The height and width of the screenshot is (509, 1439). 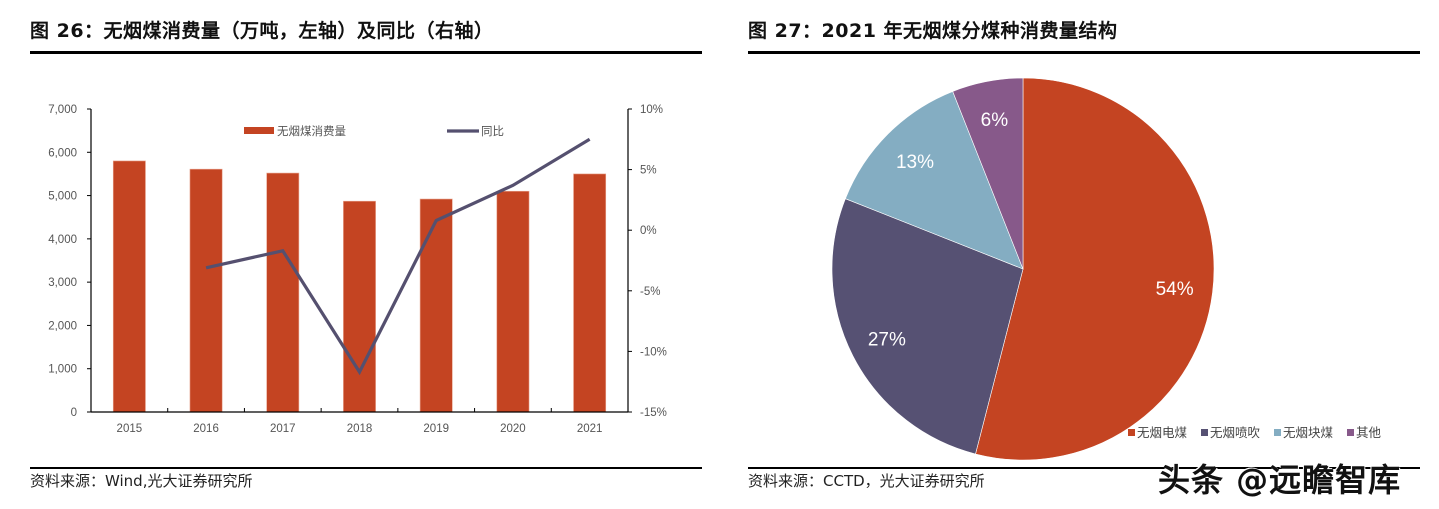 I want to click on x-tick-label: 2016, so click(x=206, y=429).